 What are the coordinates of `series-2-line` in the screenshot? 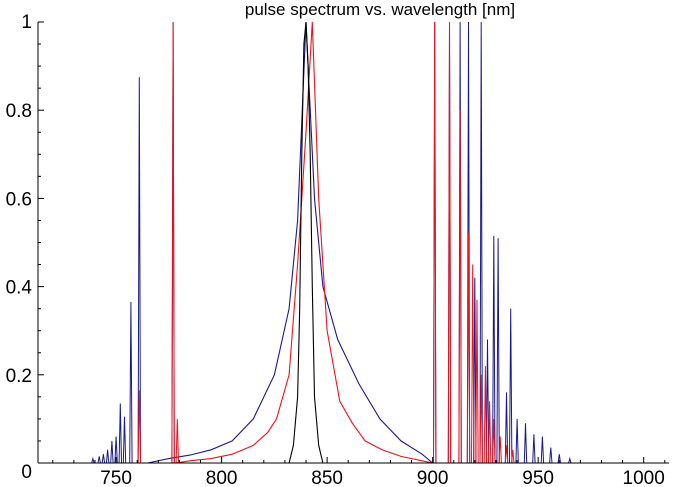 It's located at (306, 242).